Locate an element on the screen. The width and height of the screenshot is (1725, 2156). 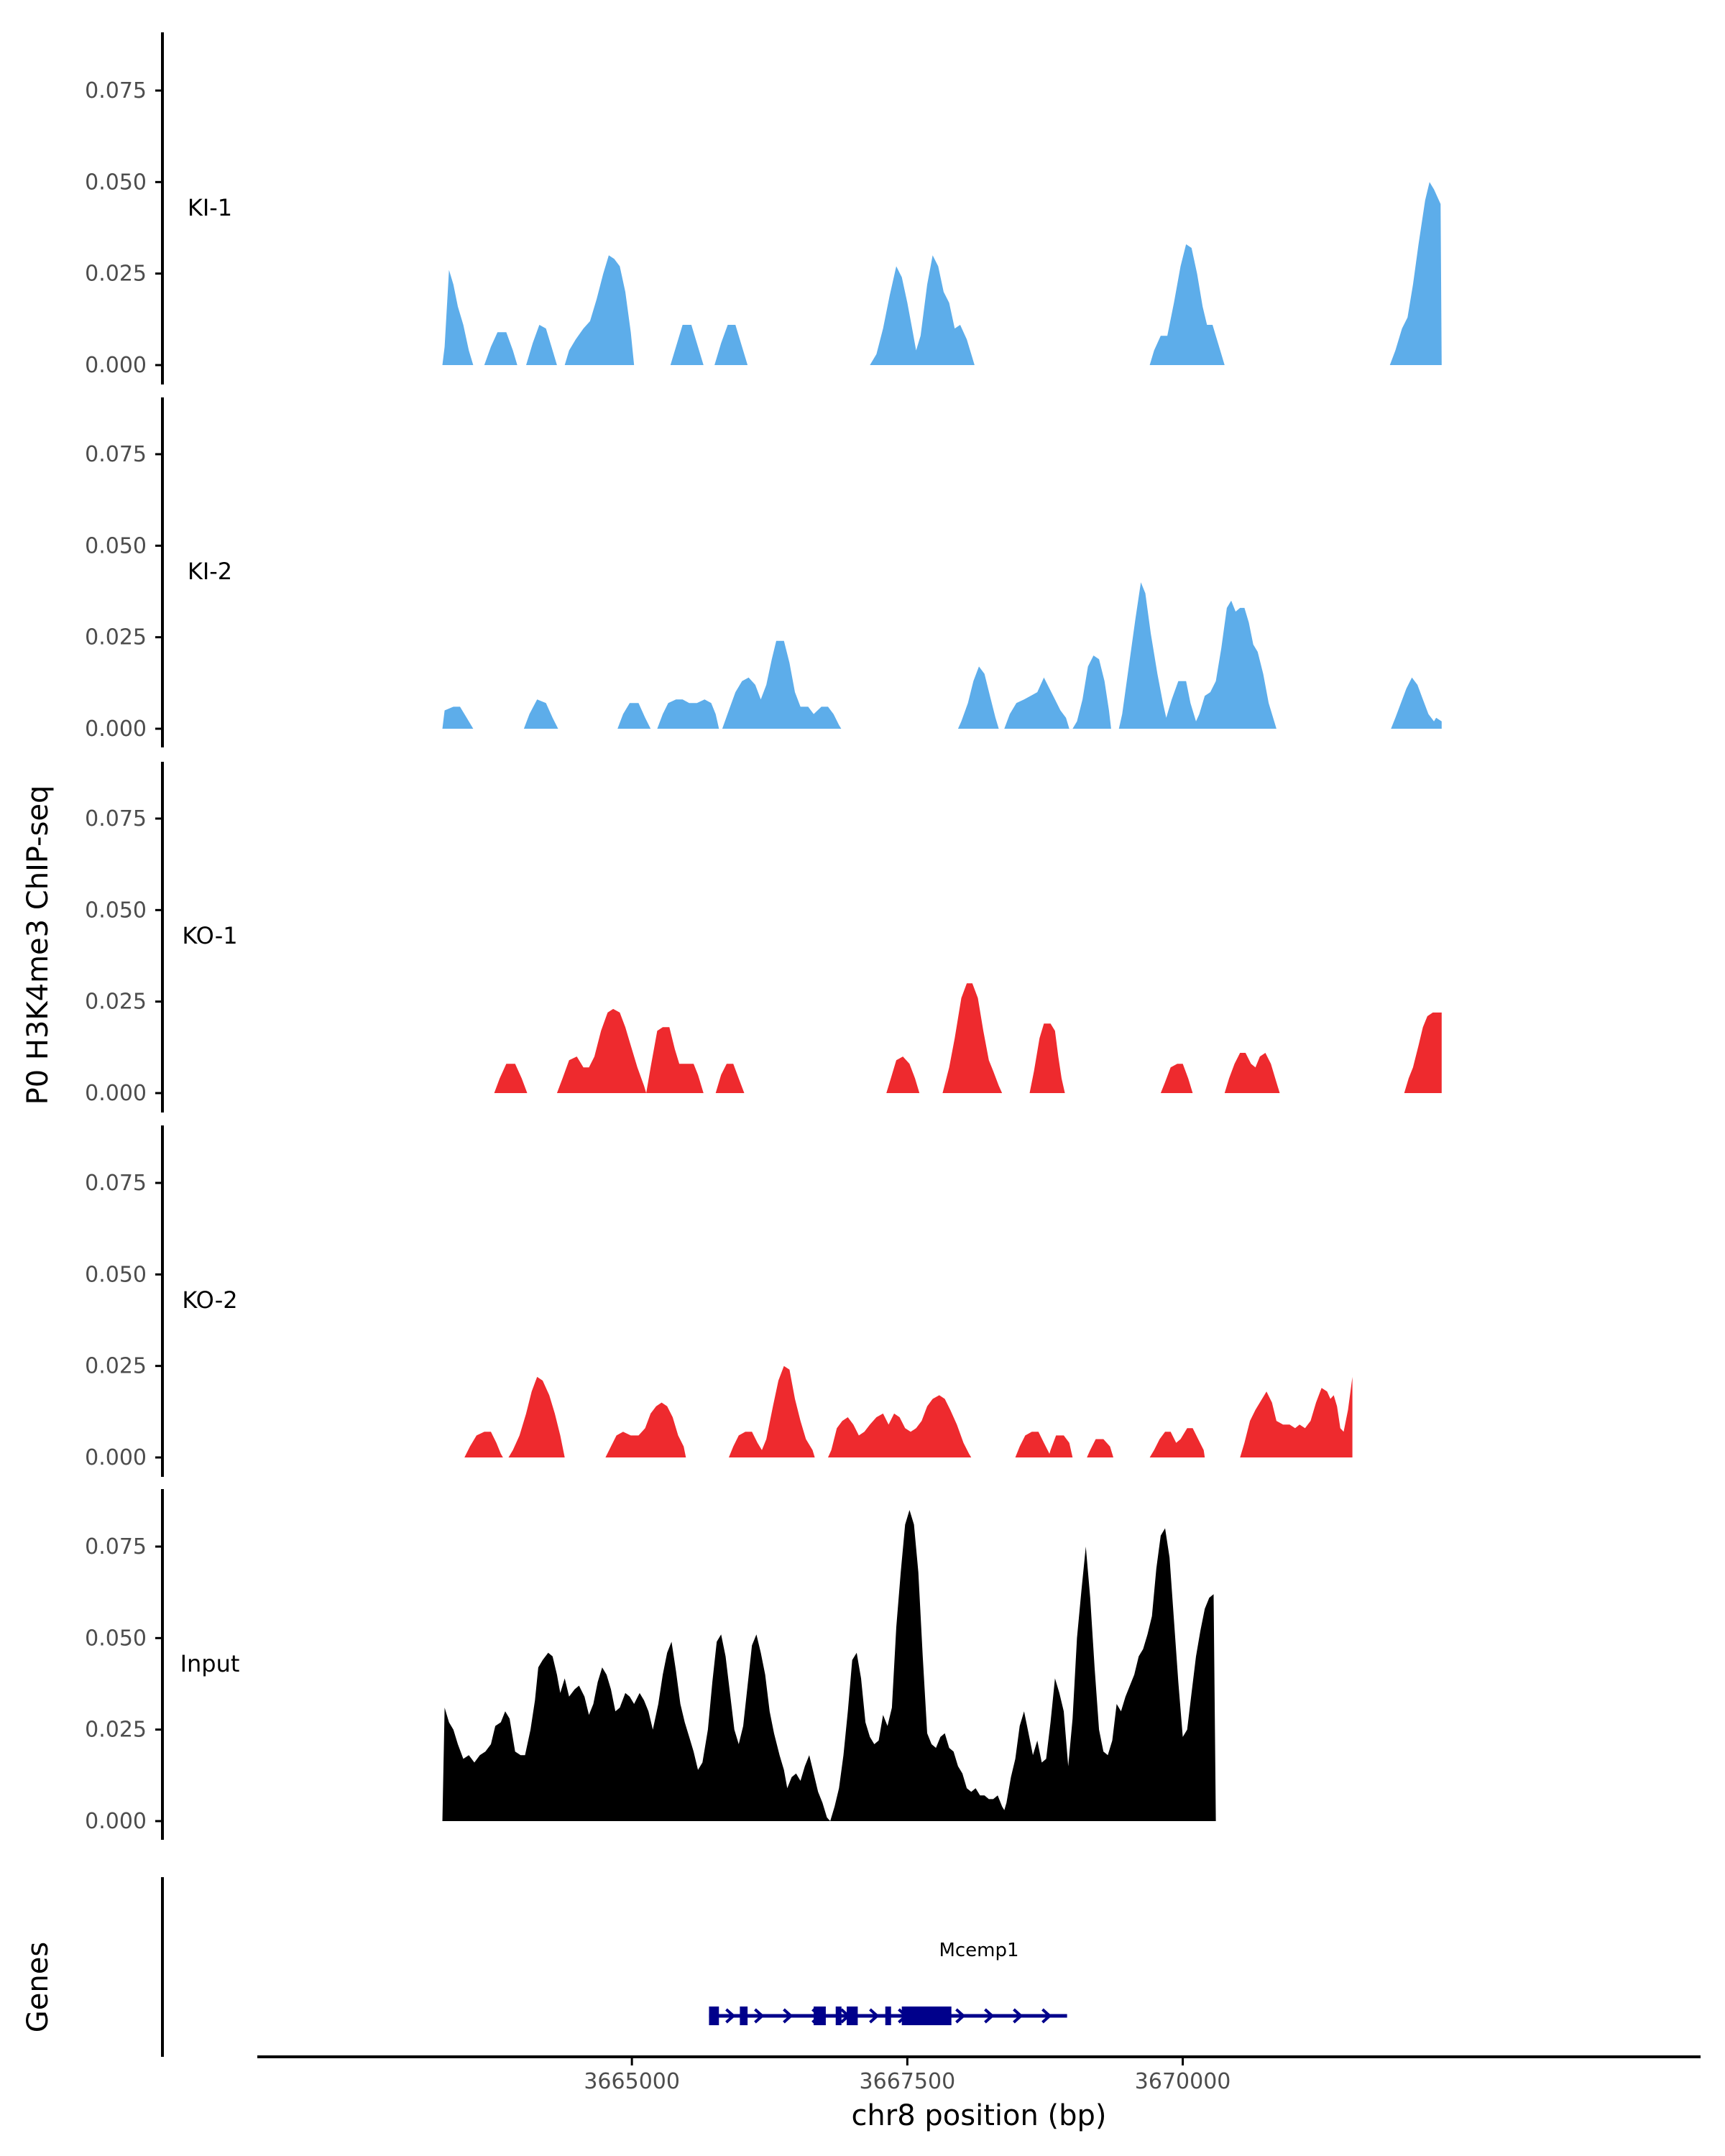
track-ko-2: 0.000 0.025 0.050 0.075 KO-2 is located at coordinates (719, 1301).